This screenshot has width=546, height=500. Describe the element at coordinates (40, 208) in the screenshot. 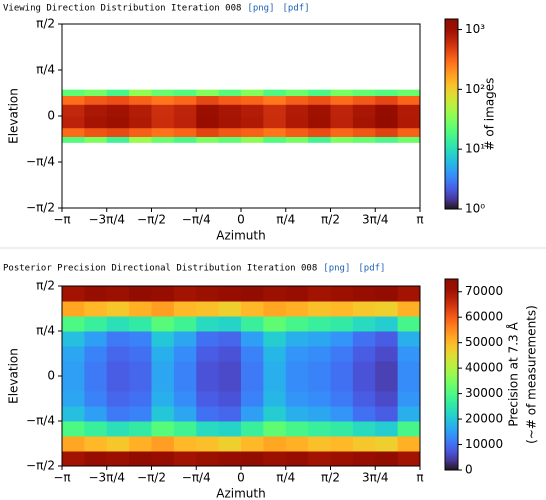

I see `y-tick-label: −π/2` at that location.